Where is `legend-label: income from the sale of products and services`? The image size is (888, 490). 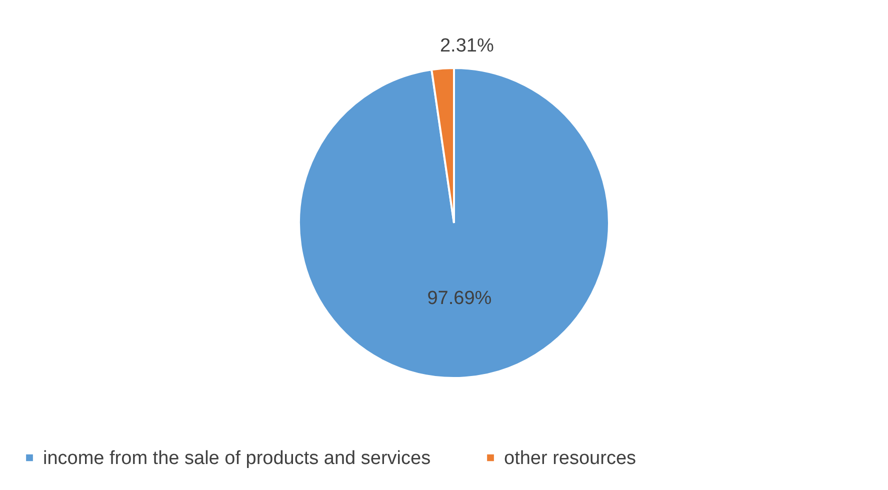 legend-label: income from the sale of products and services is located at coordinates (237, 458).